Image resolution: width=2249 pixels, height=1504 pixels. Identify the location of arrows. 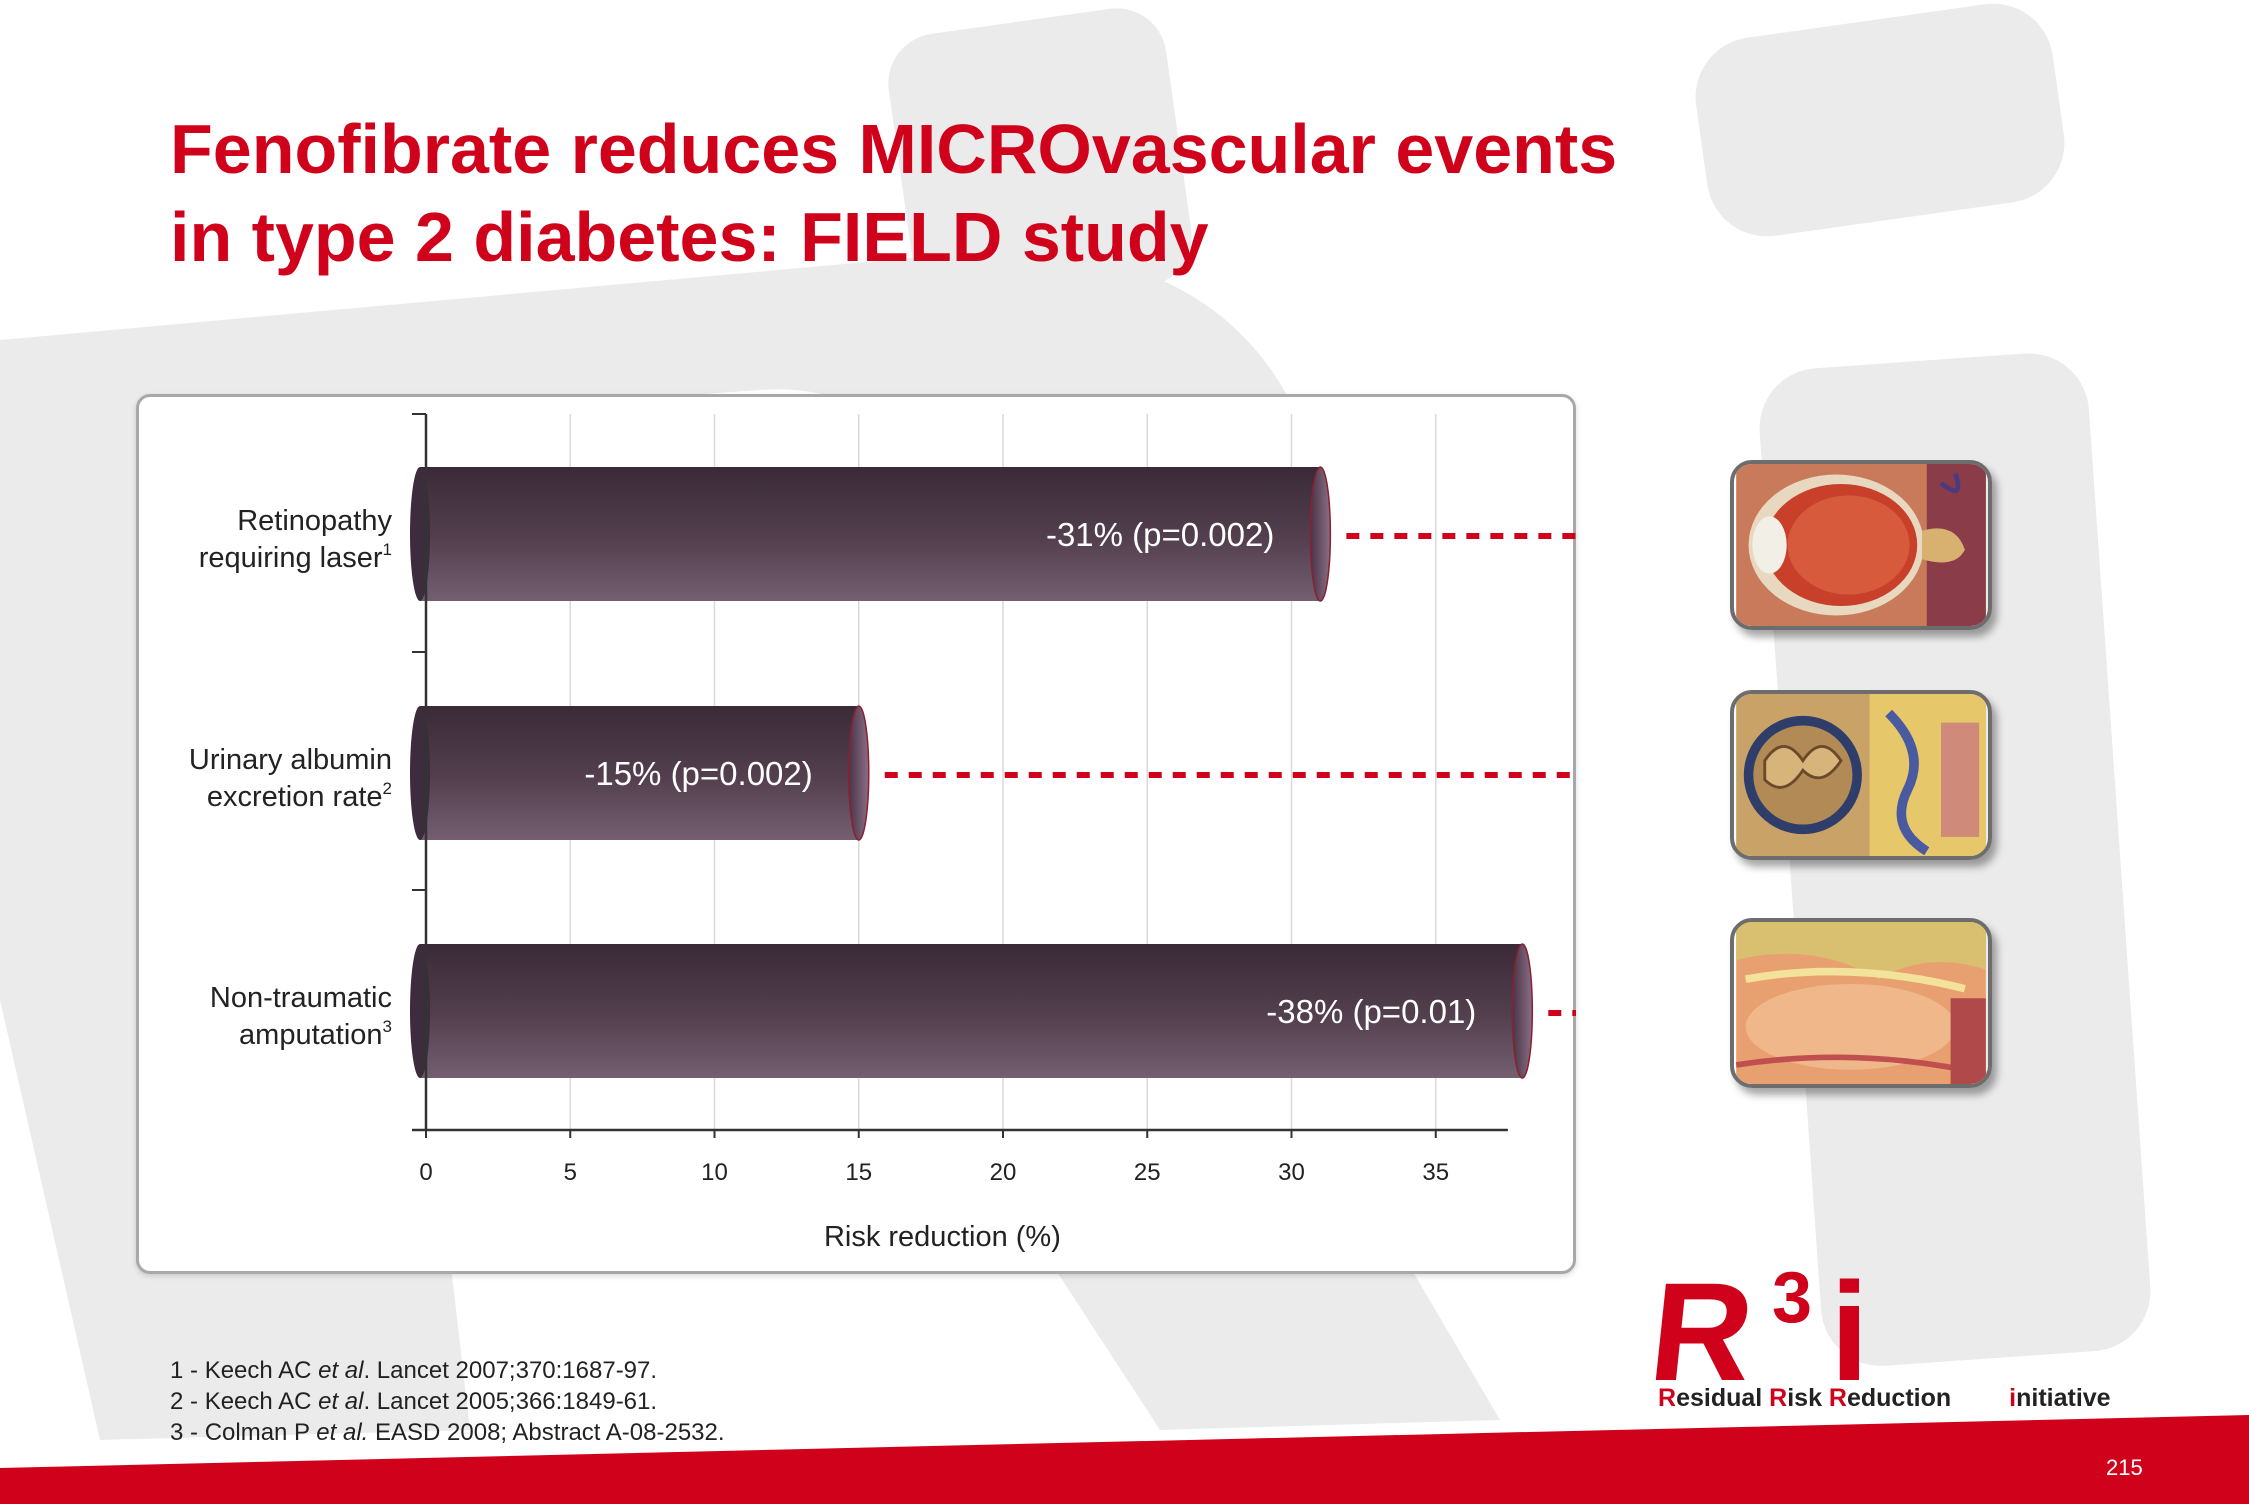
(1230, 774).